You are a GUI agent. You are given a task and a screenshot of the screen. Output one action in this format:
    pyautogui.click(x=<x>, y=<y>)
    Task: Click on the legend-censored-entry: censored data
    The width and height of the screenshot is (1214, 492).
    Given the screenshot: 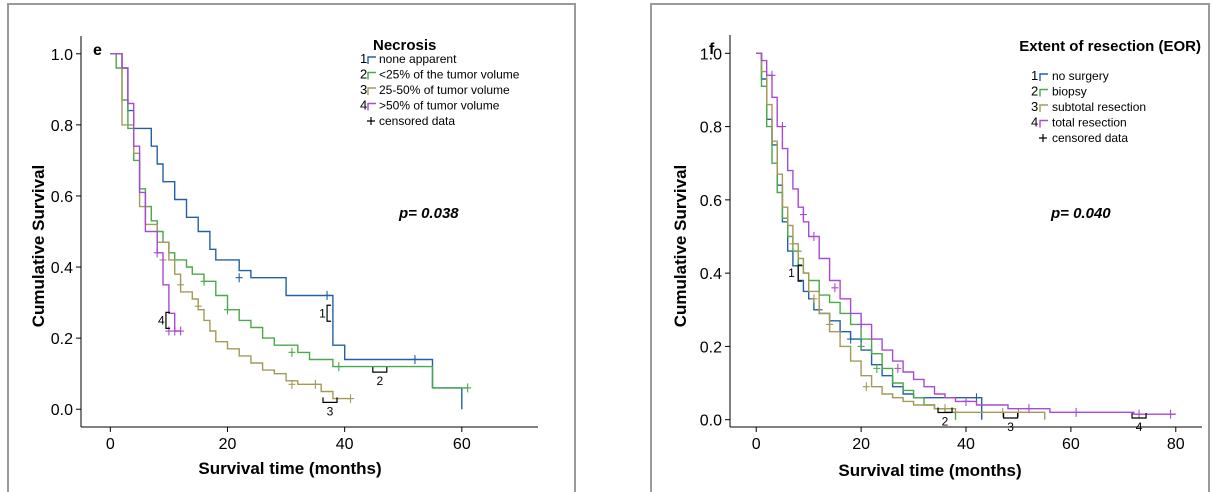 What is the action you would take?
    pyautogui.click(x=1090, y=138)
    